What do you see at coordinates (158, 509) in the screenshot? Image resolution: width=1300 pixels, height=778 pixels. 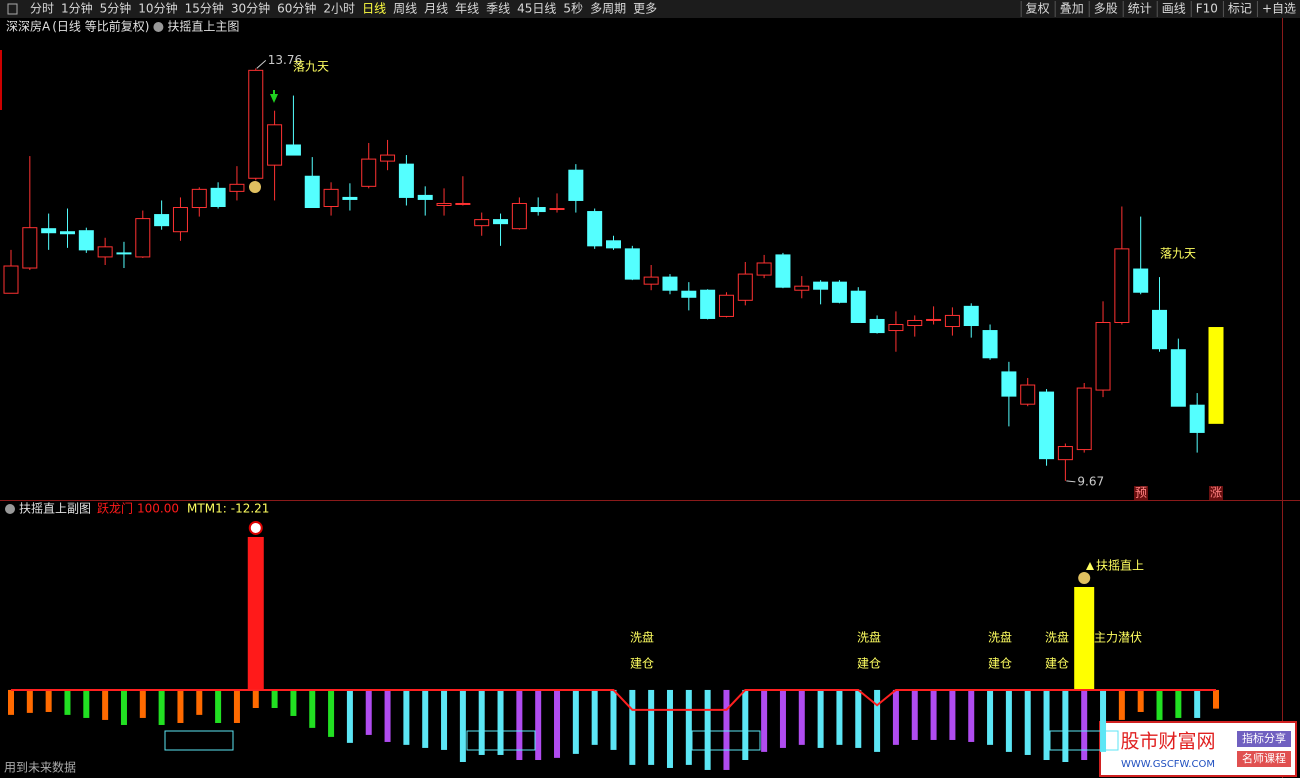 I see `legend-value: 100.00` at bounding box center [158, 509].